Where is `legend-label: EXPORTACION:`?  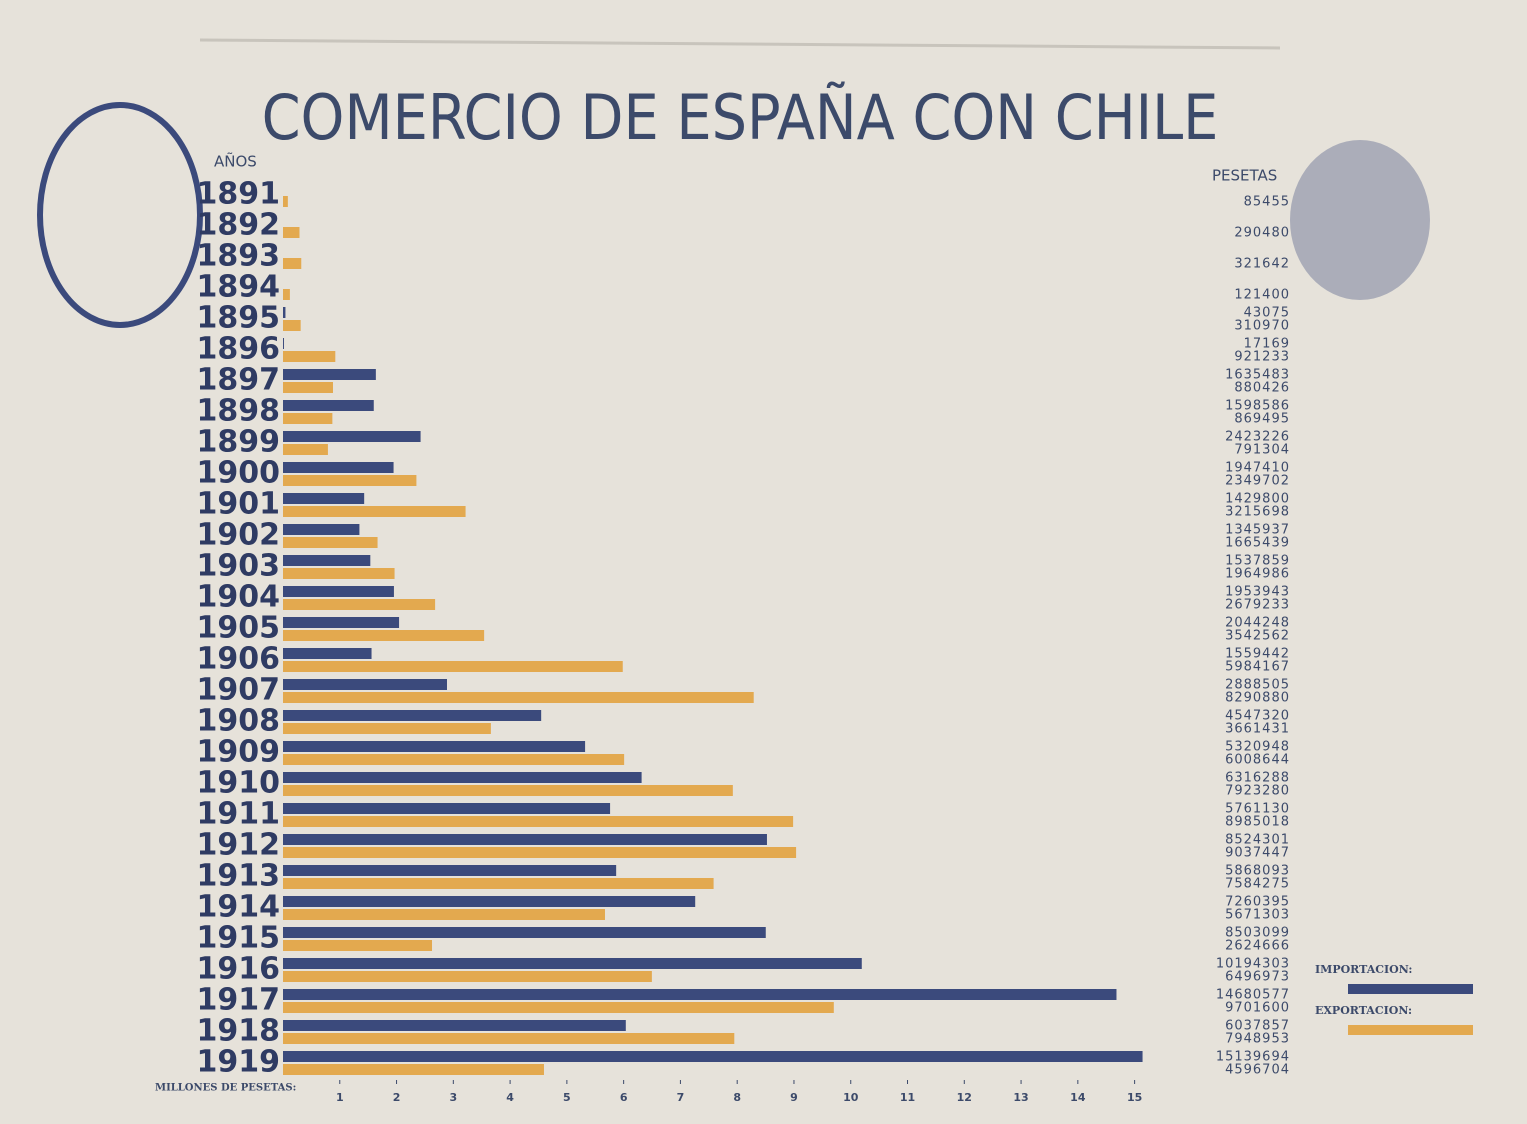
legend-label: EXPORTACION: is located at coordinates (1363, 1010).